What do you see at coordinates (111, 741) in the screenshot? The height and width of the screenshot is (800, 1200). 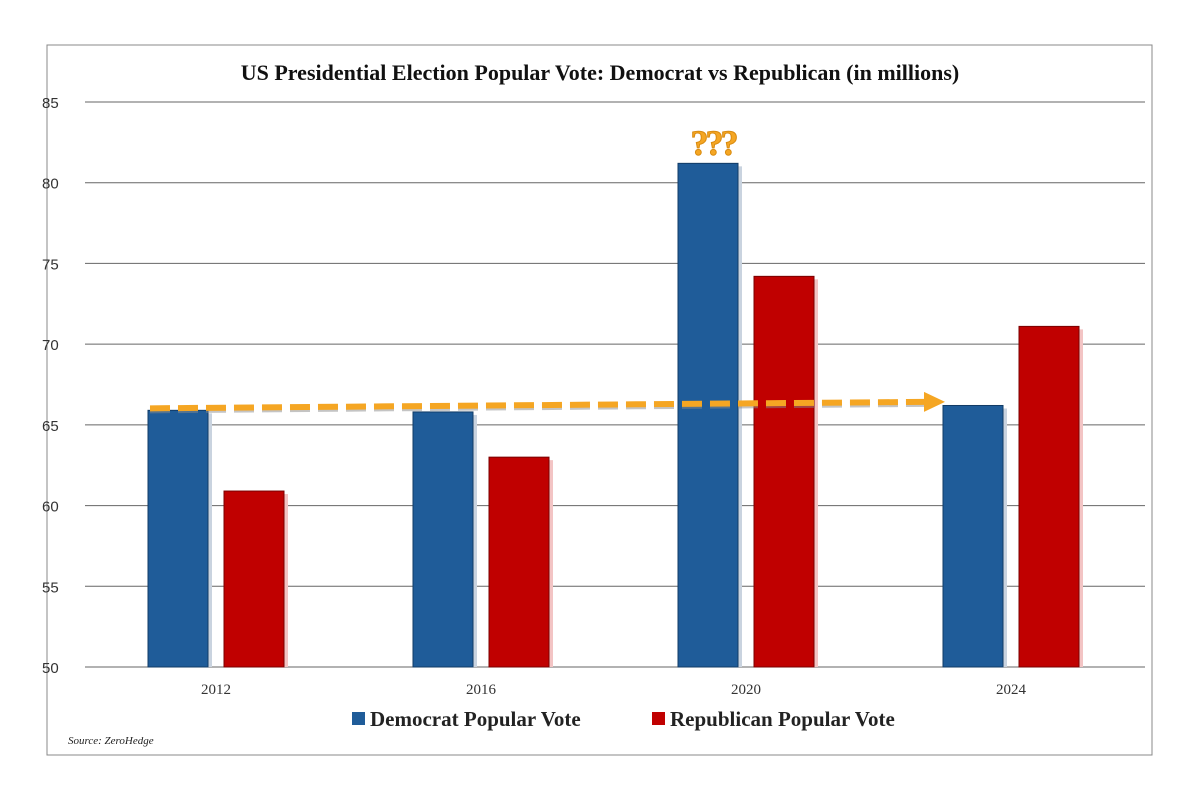 I see `source-note: Source: ZeroHedge` at bounding box center [111, 741].